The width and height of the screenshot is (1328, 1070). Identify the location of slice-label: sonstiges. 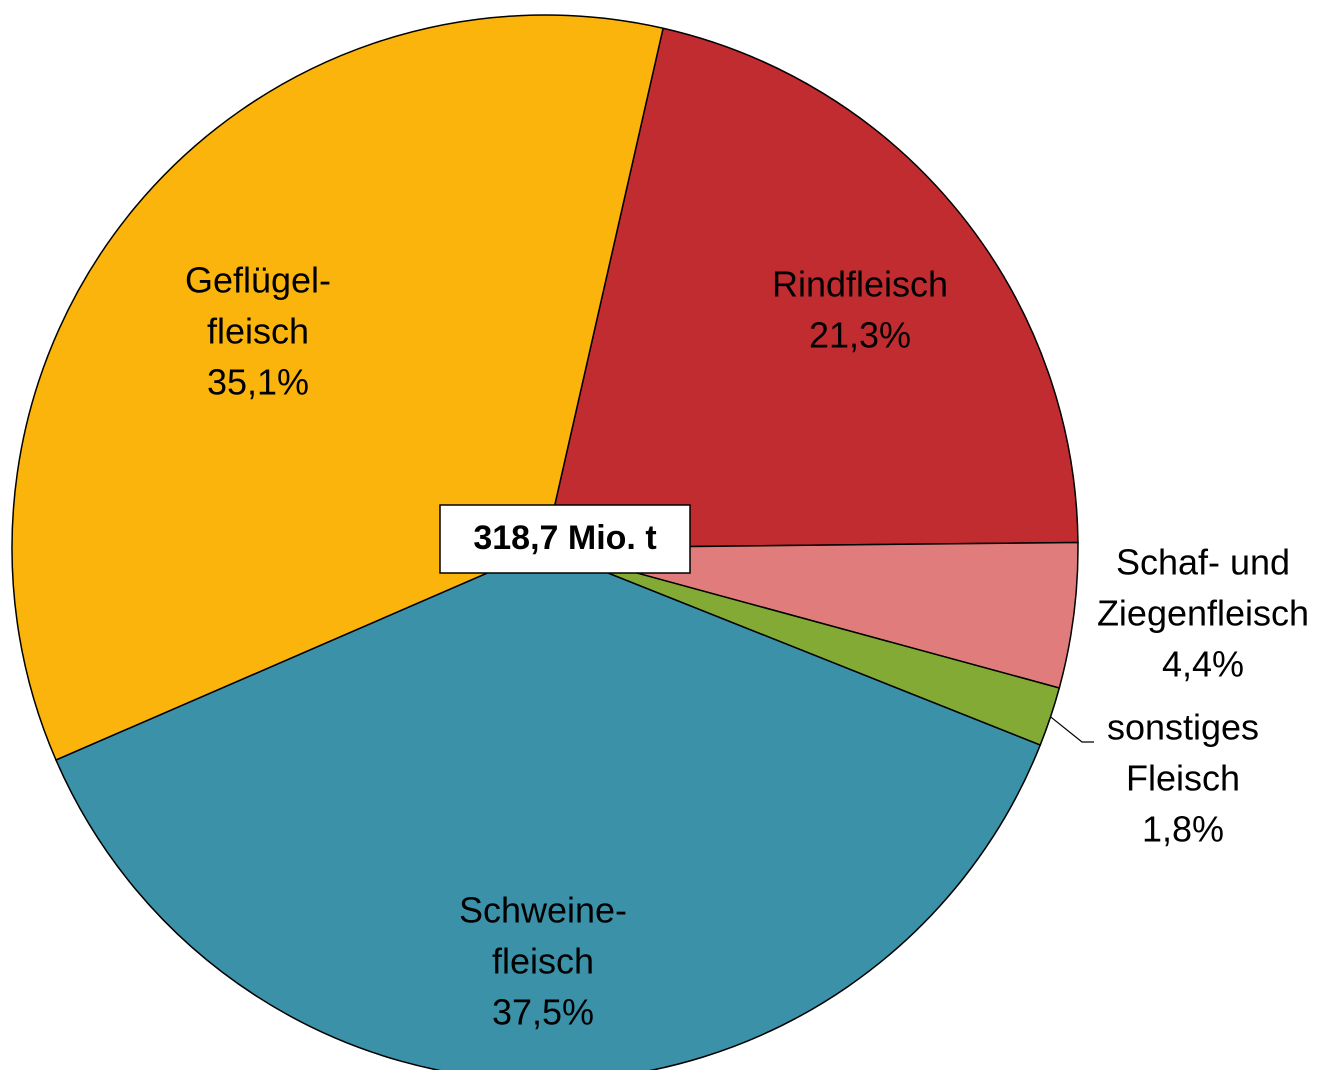
(1183, 727).